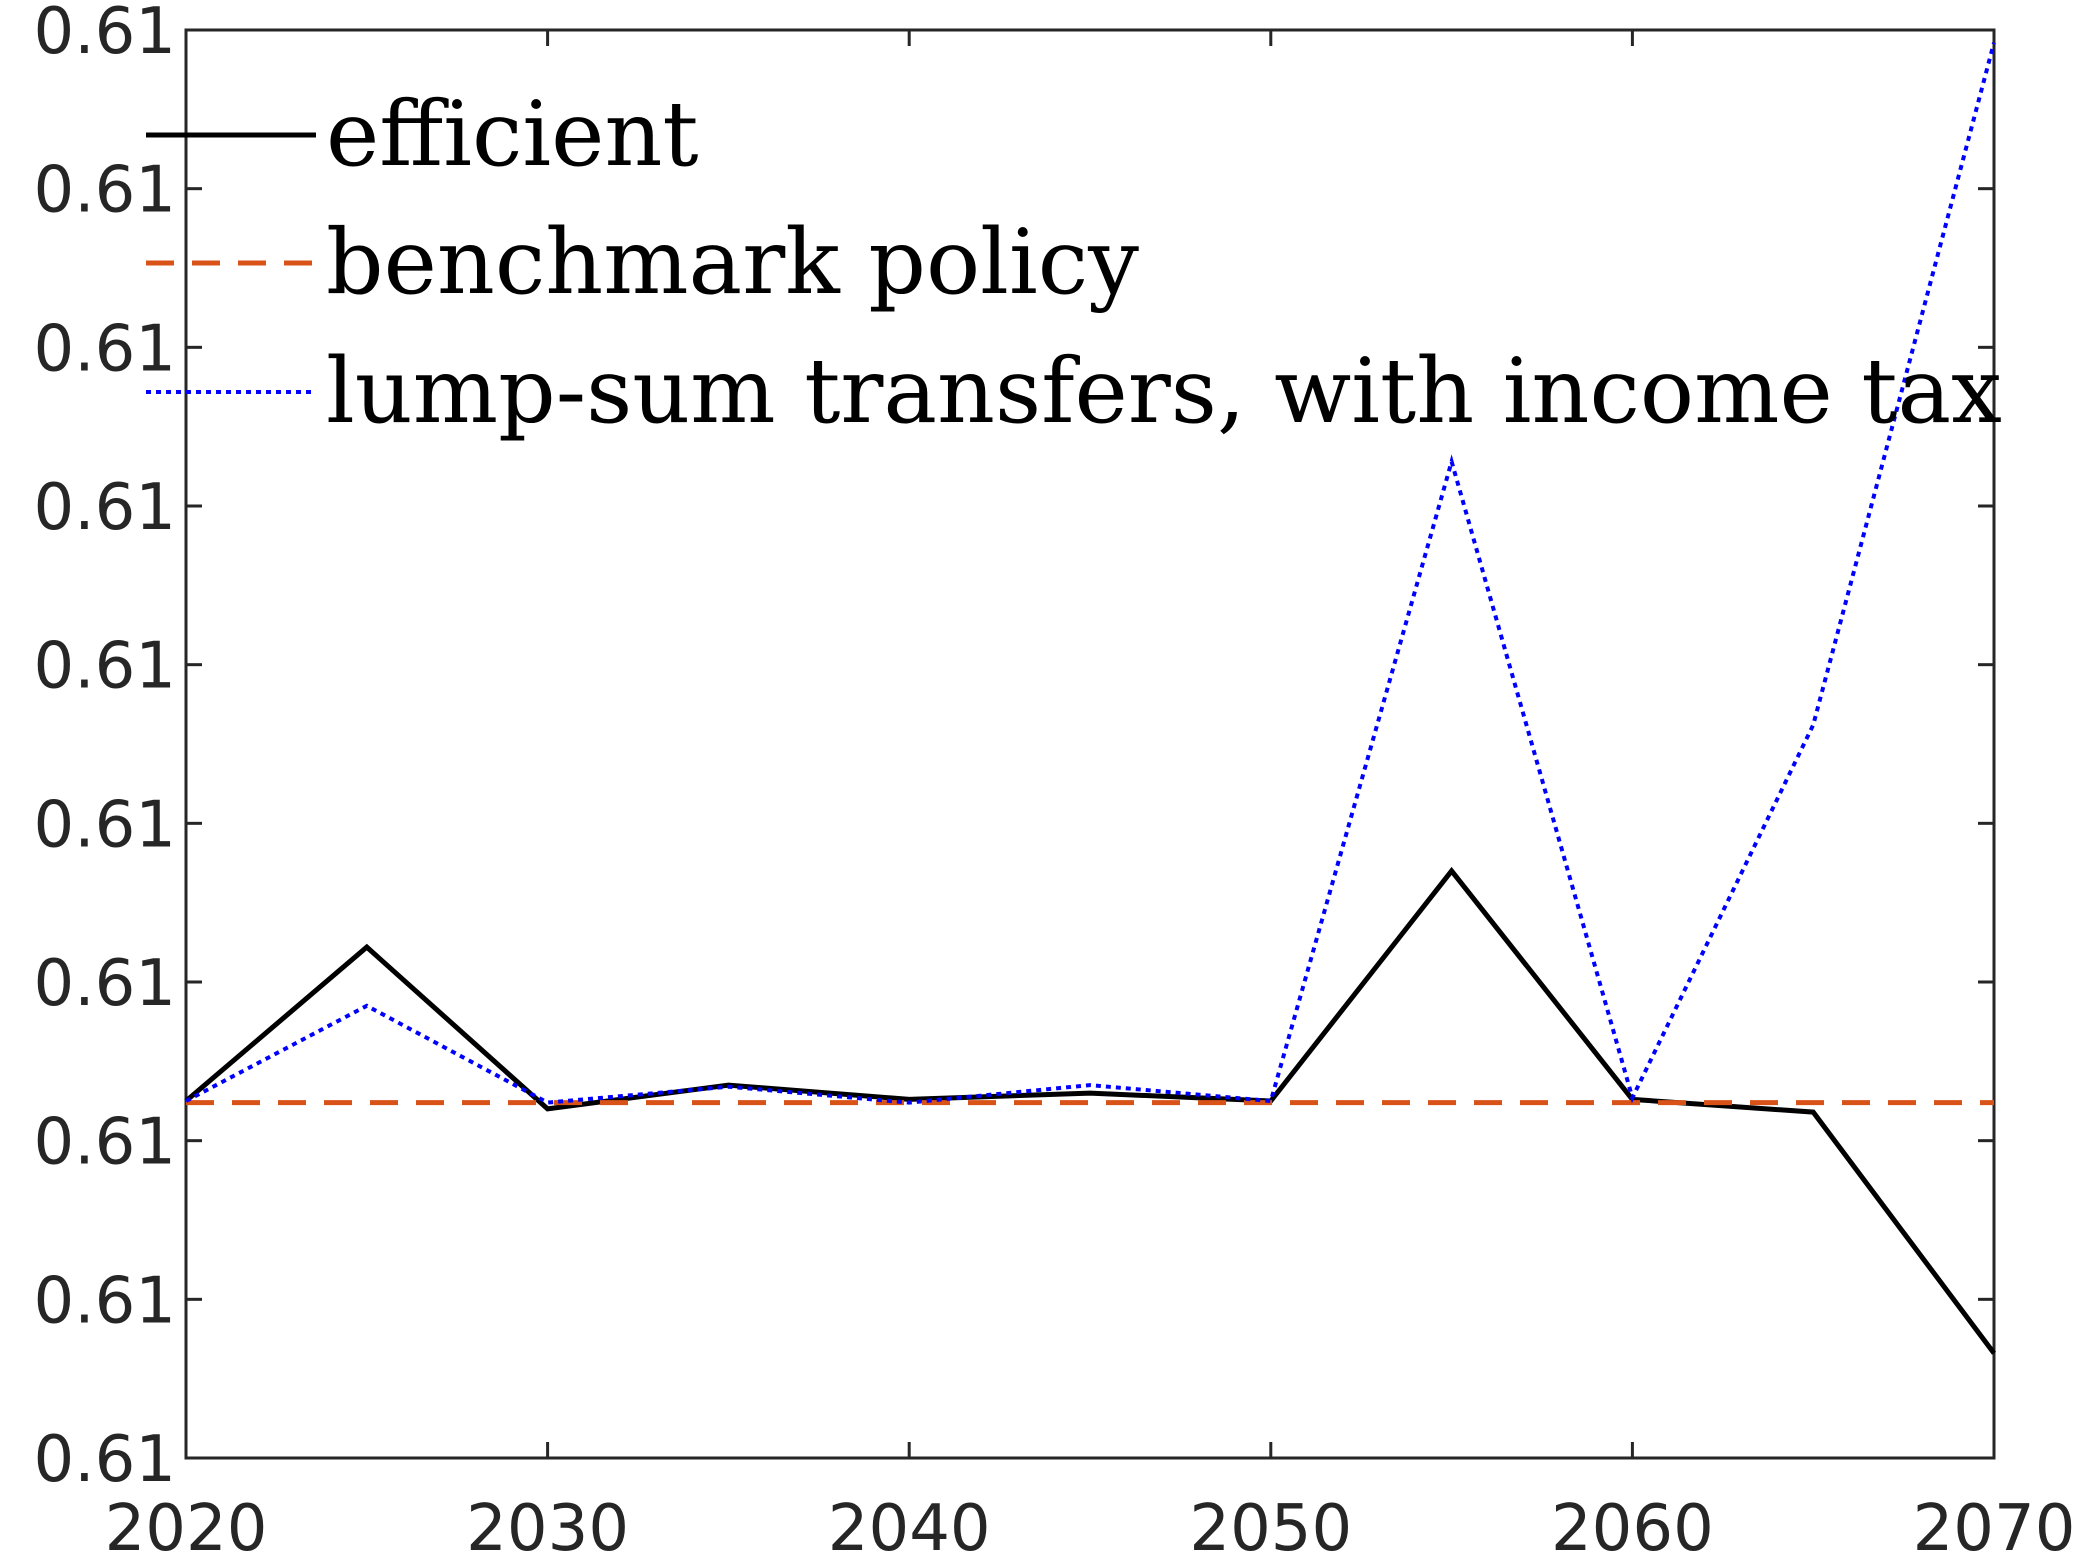 The image size is (2082, 1554). What do you see at coordinates (909, 1523) in the screenshot?
I see `x-tick-label: 2040` at bounding box center [909, 1523].